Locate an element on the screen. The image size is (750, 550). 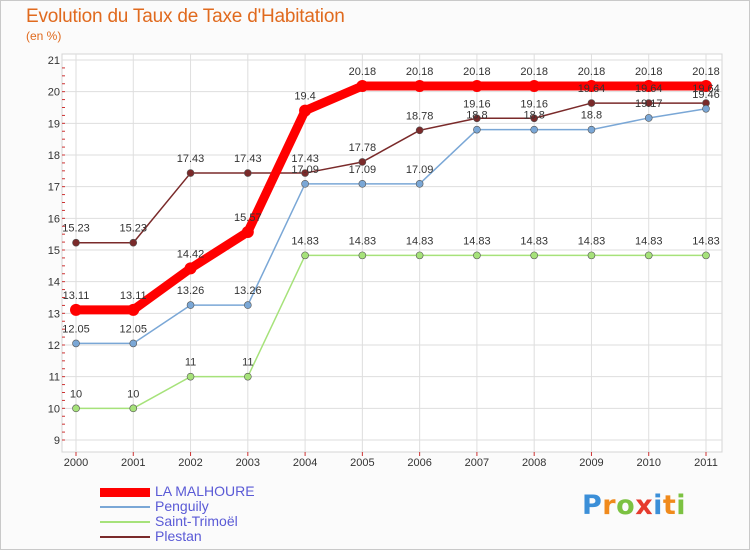
y-tick-label: 15 is located at coordinates (54, 251).